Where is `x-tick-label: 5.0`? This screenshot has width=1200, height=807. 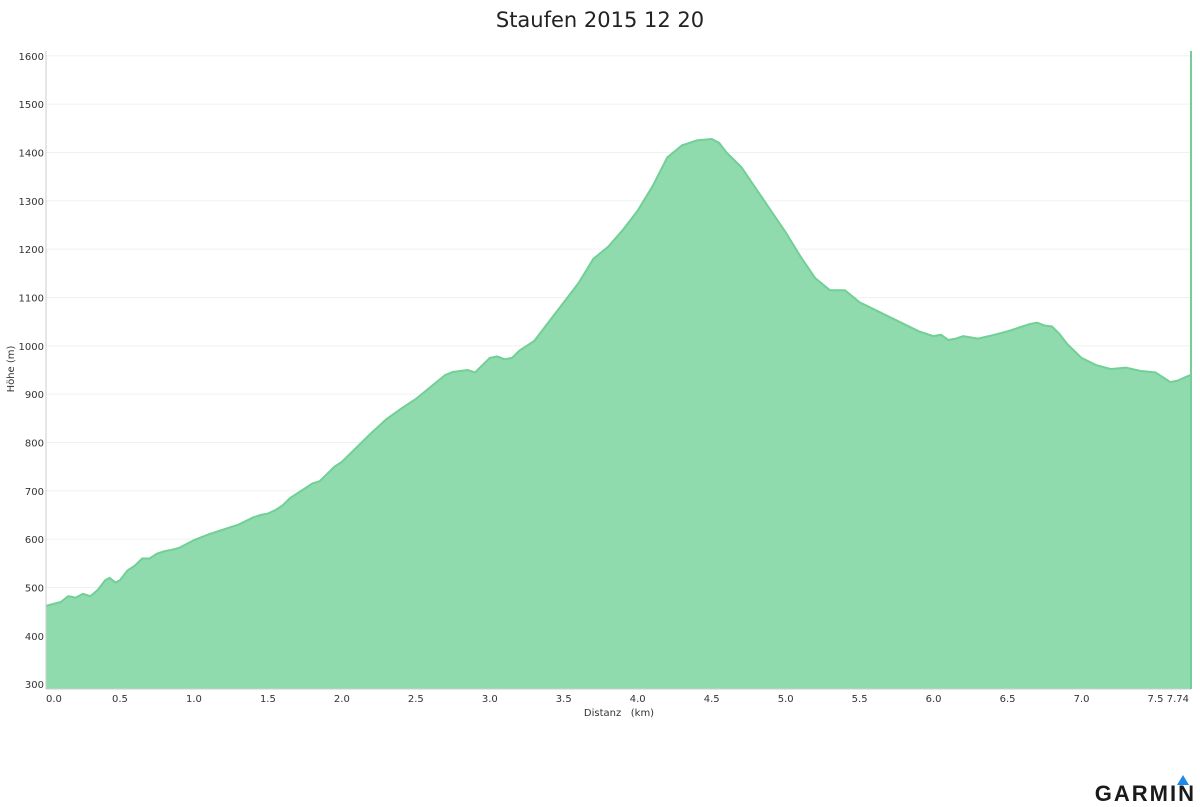
x-tick-label: 5.0 is located at coordinates (786, 699).